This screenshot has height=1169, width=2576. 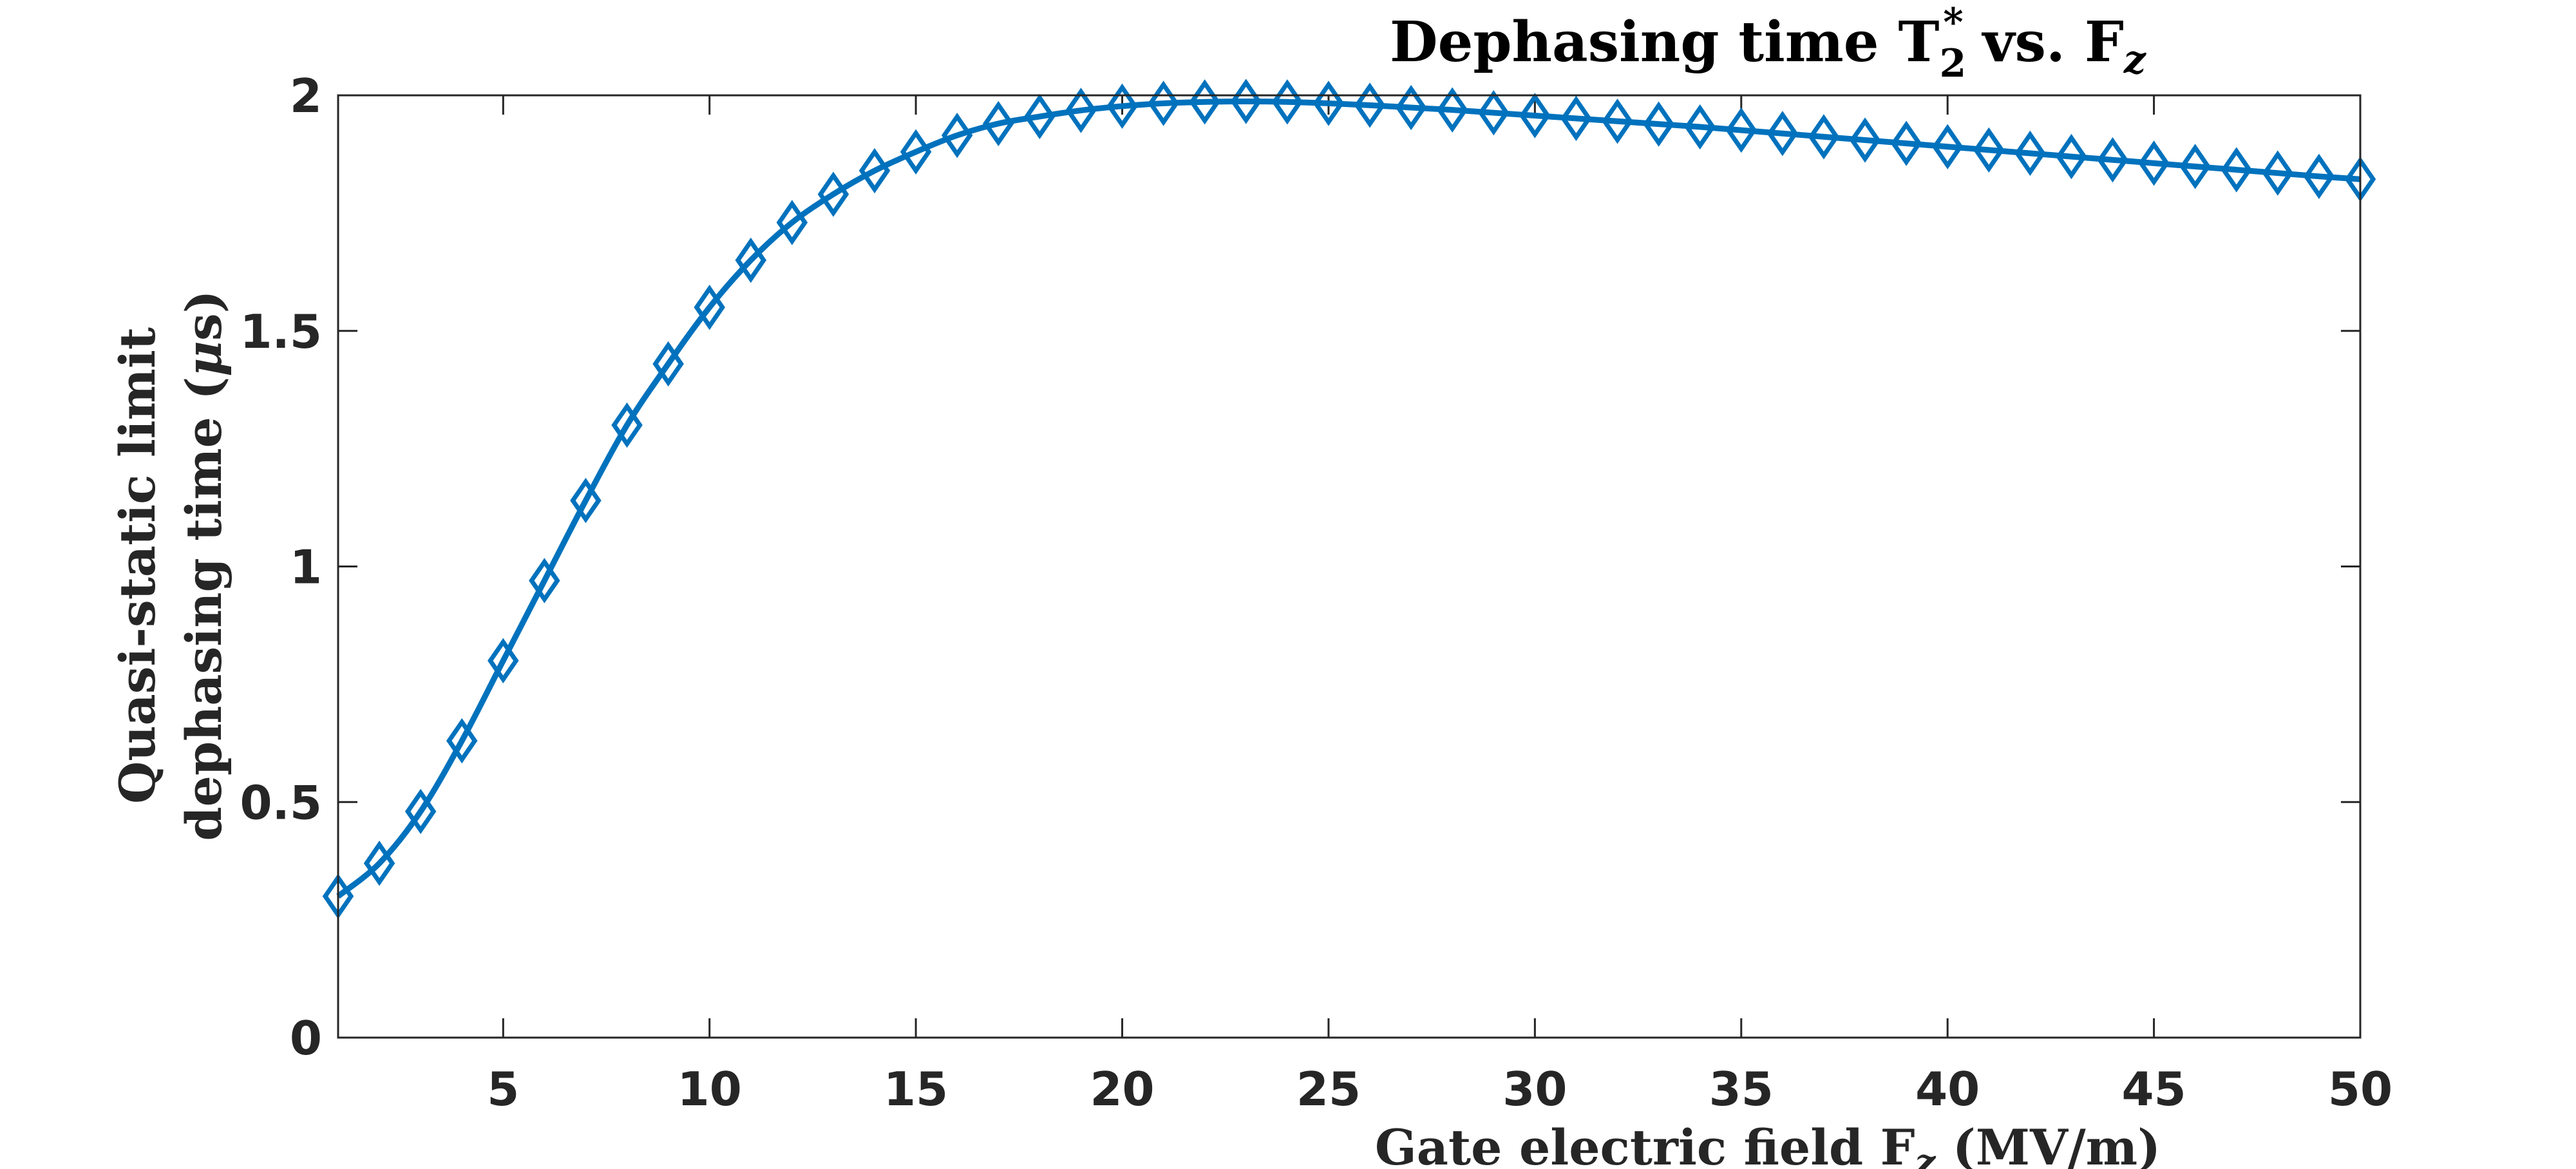 I want to click on y-tick-label: 1.5, so click(x=281, y=332).